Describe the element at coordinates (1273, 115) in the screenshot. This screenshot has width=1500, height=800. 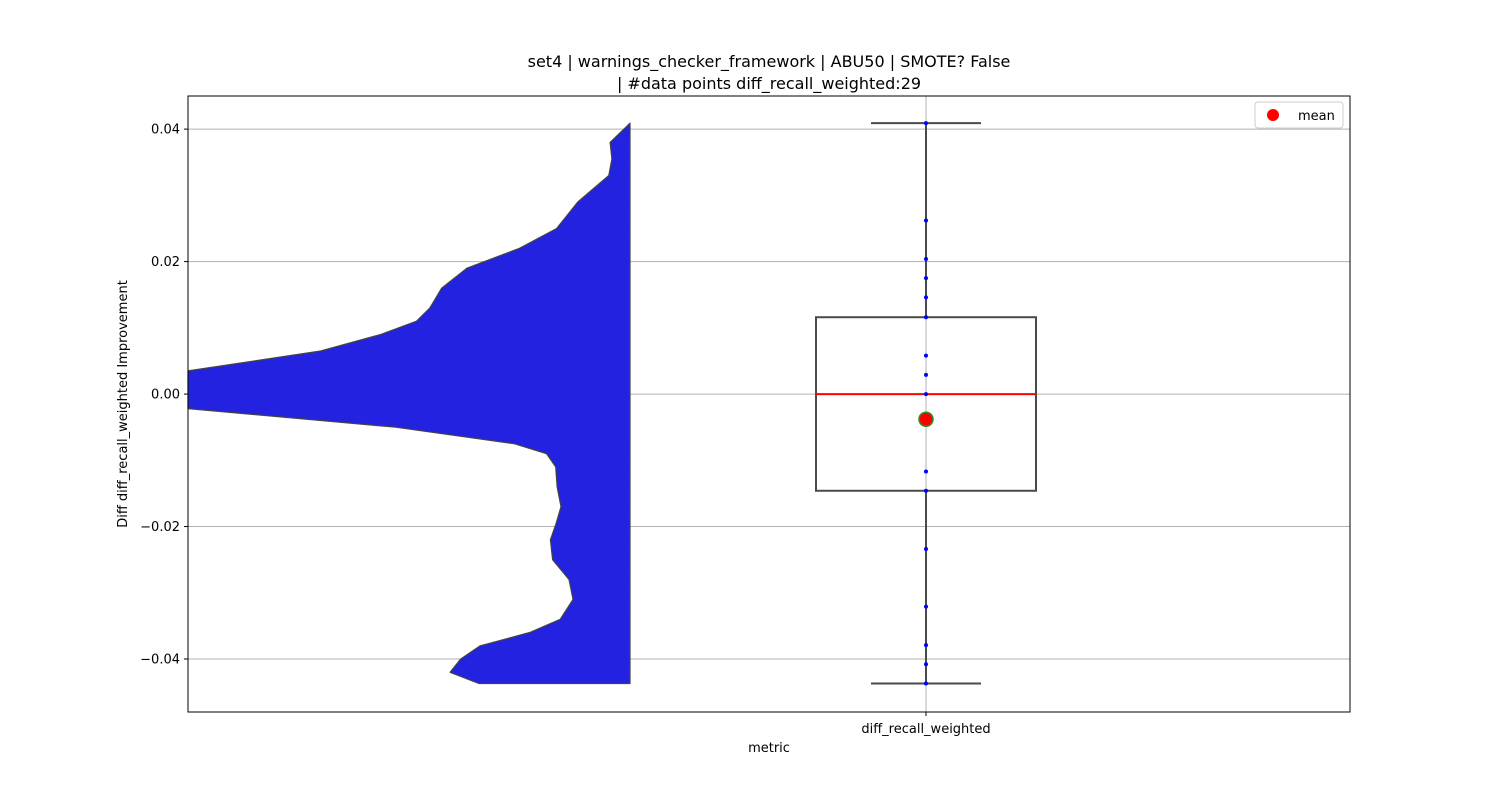
I see `legend-mean-marker` at that location.